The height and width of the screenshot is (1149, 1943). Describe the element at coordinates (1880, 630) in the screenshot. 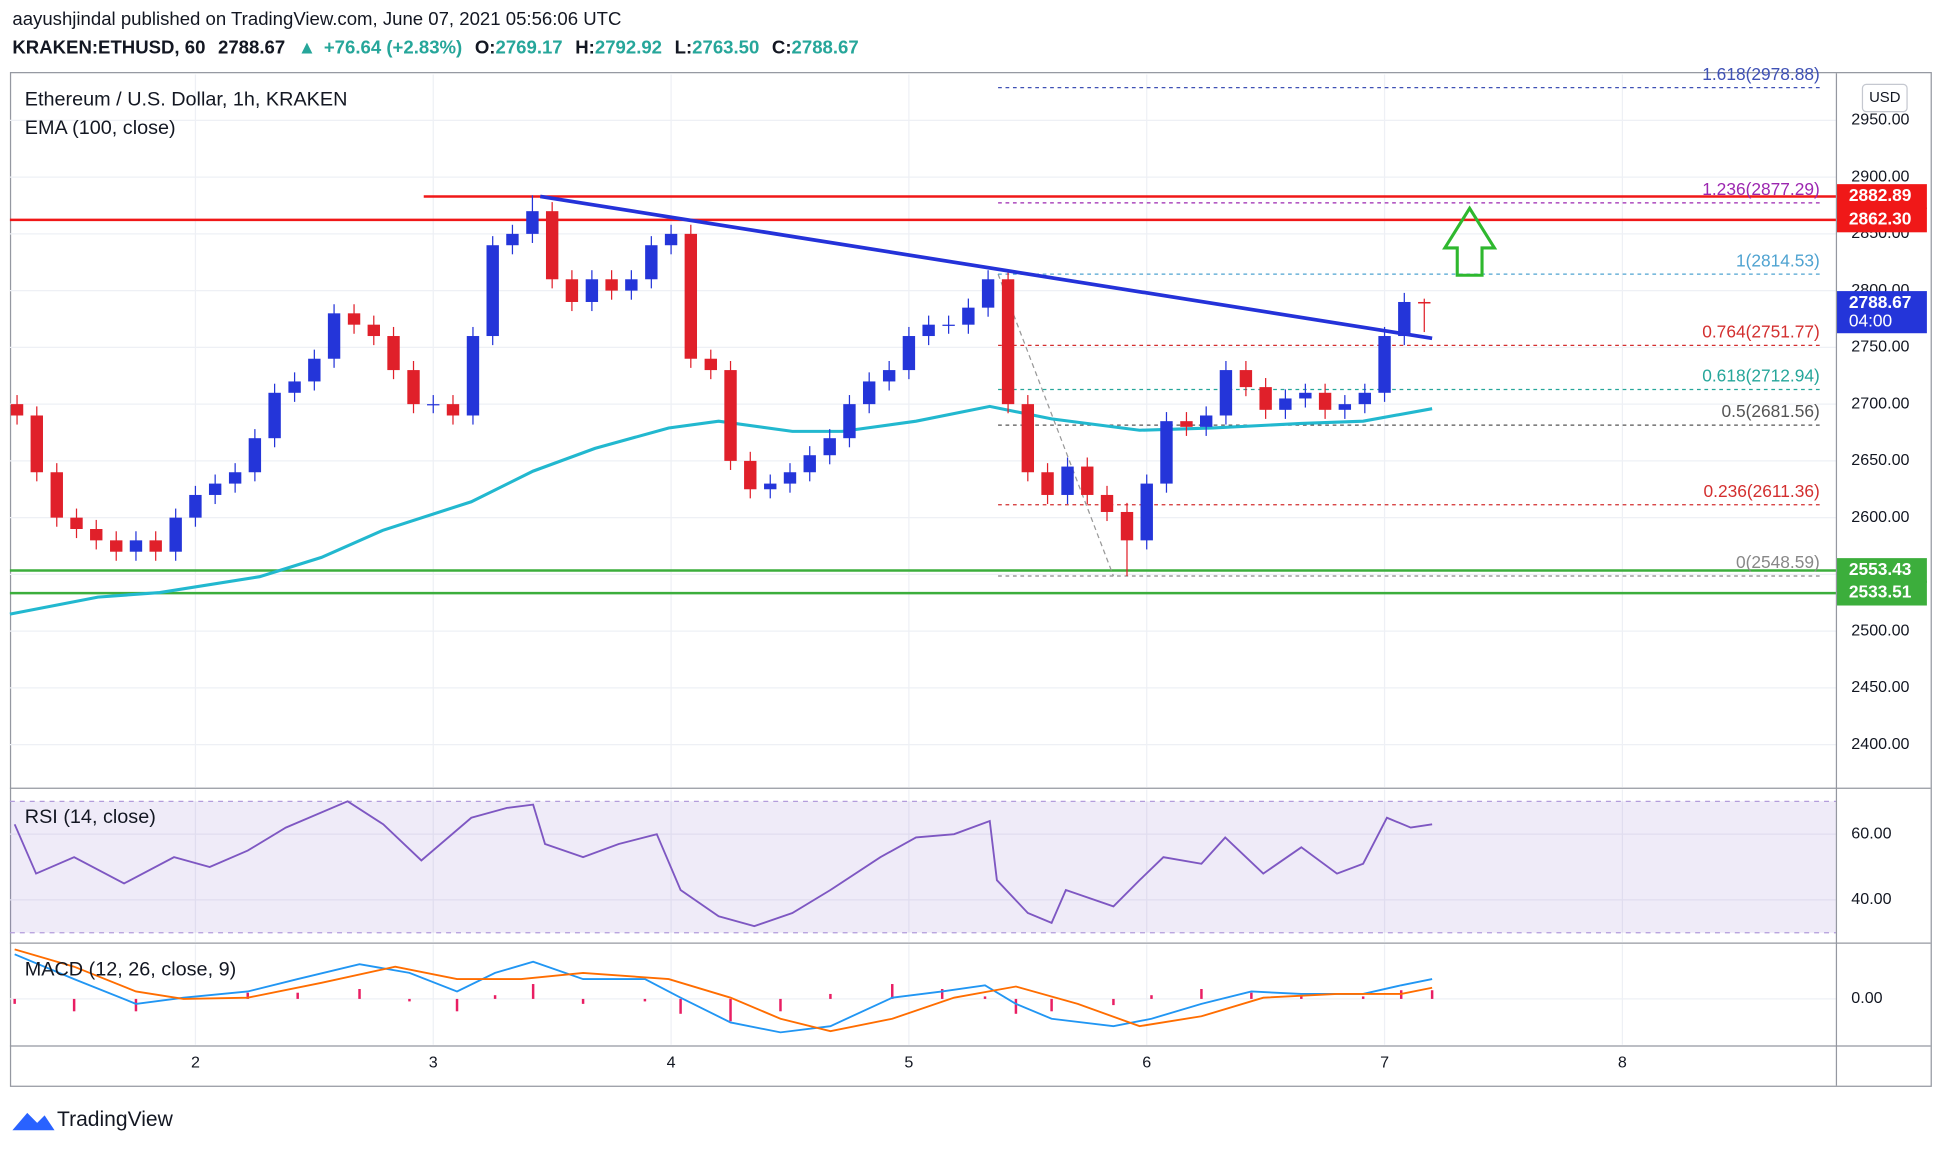

I see `y-tick-label: 2500.00` at that location.